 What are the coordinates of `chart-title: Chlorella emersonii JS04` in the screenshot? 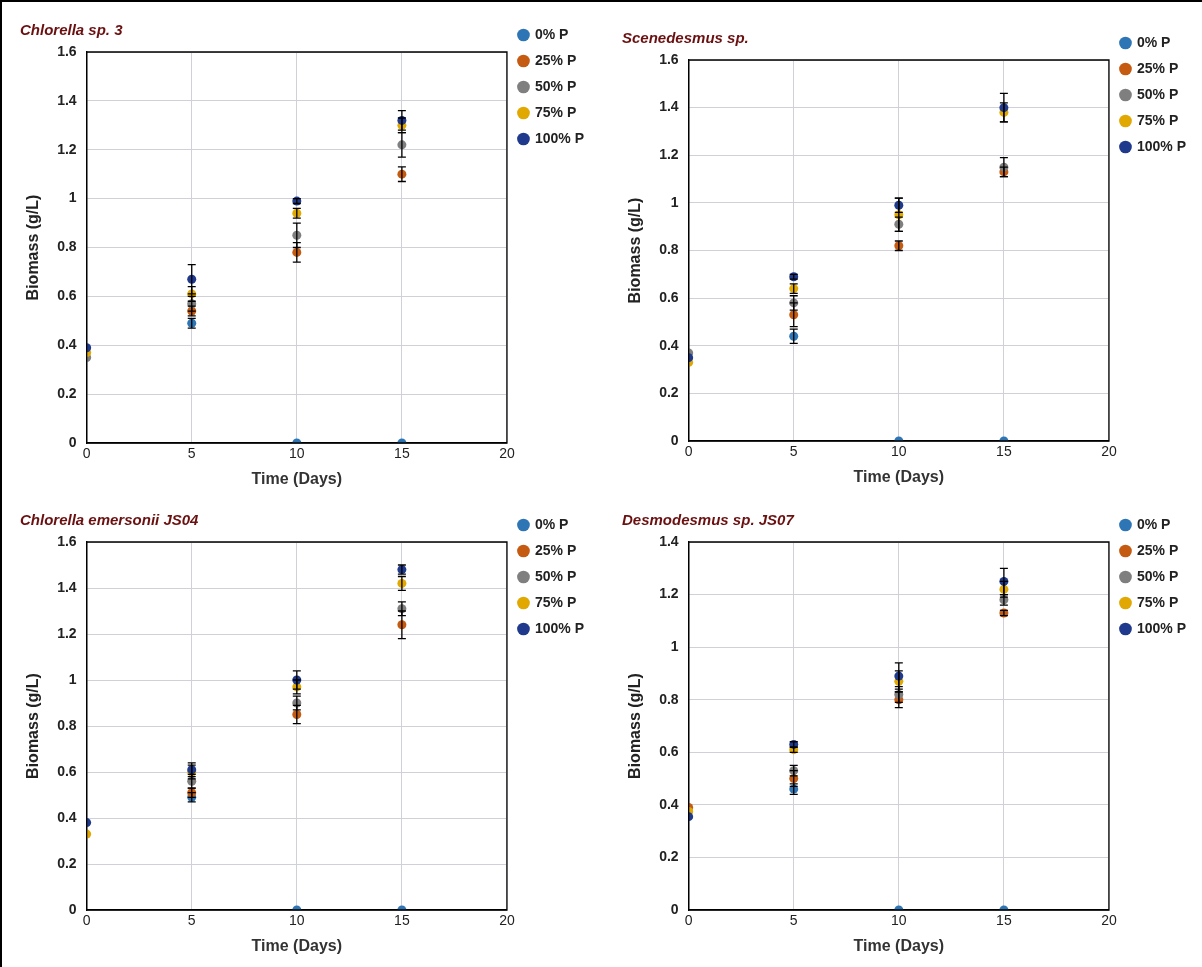 It's located at (110, 520).